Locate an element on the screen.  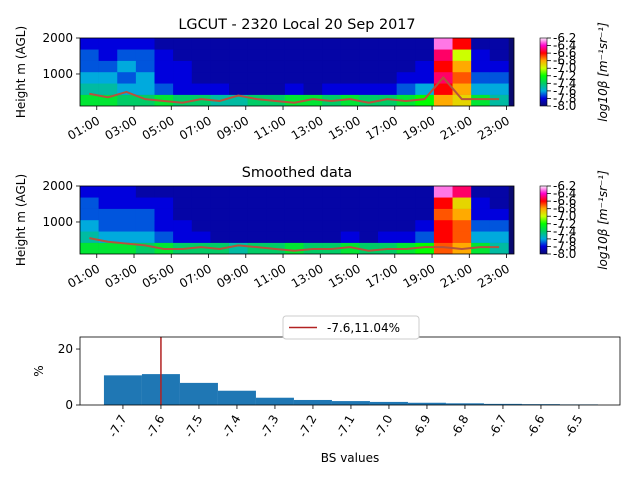
x-tick-label: -7.2 is located at coordinates (308, 426).